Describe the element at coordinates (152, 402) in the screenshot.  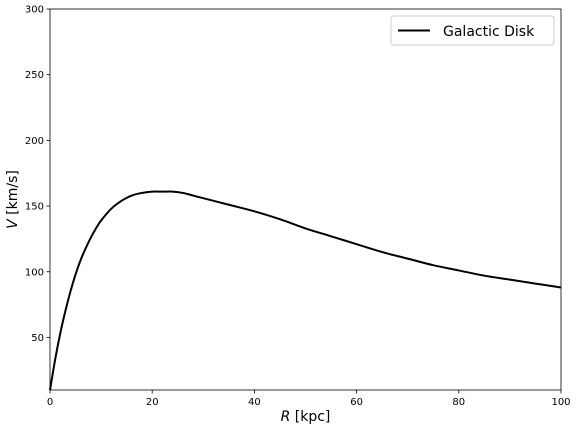
I see `x-tick-label: 20` at that location.